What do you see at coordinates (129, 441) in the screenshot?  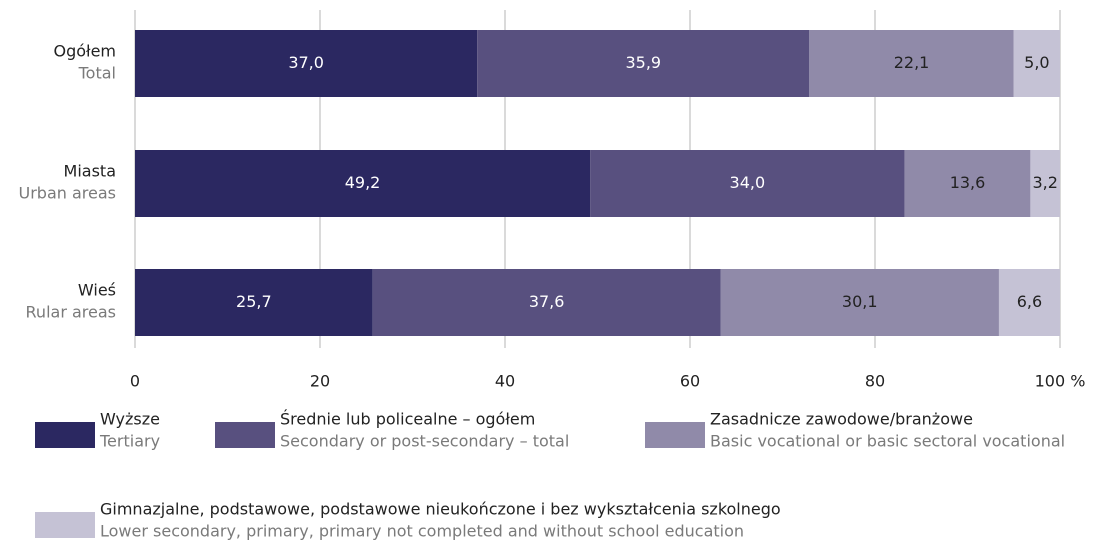 I see `legend-label-en: Tertiary` at bounding box center [129, 441].